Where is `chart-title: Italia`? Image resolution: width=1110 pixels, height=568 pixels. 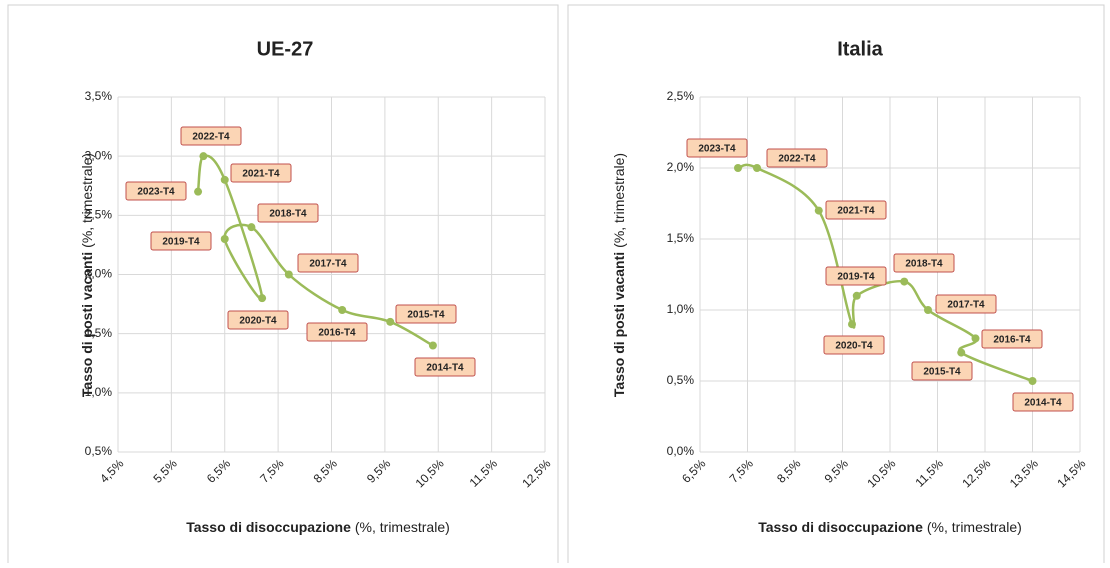
chart-title: Italia is located at coordinates (860, 49).